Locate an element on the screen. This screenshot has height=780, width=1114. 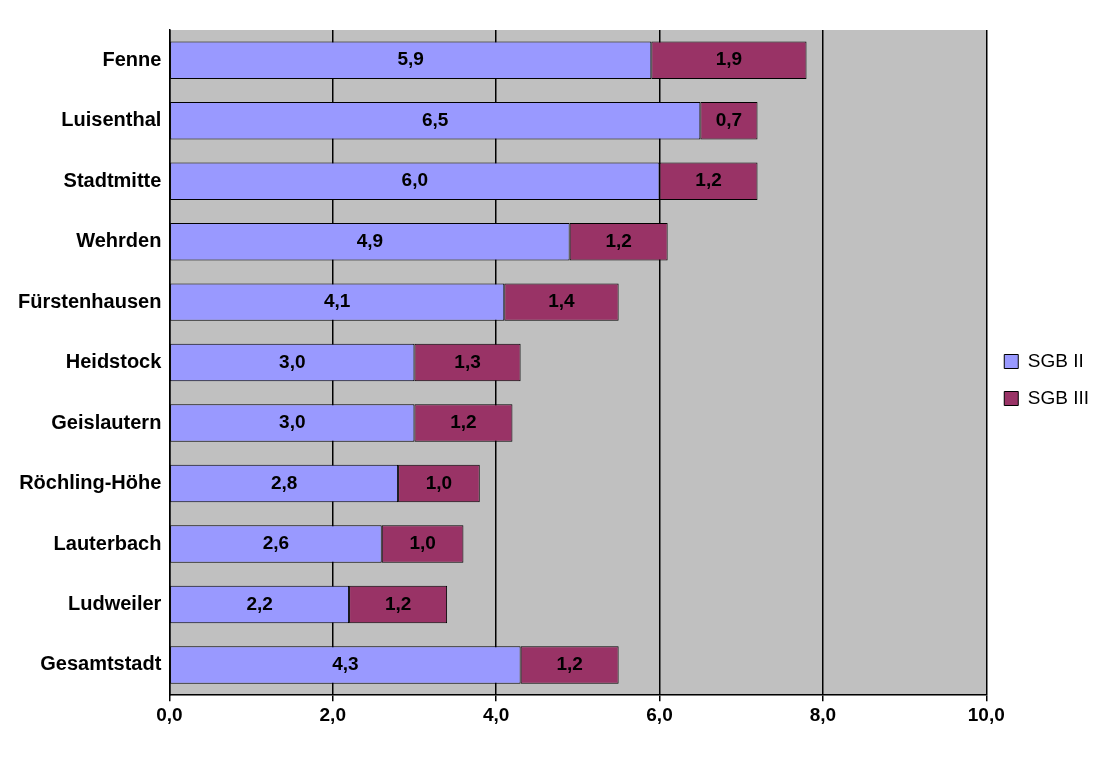
x-tick-label: 10,0 is located at coordinates (986, 714).